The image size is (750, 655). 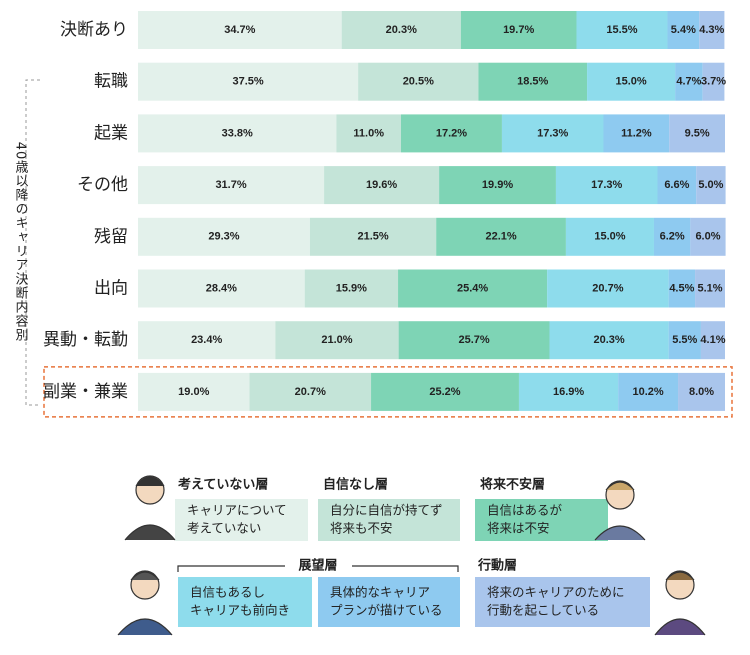 I want to click on value-label: 17.2%, so click(x=451, y=133).